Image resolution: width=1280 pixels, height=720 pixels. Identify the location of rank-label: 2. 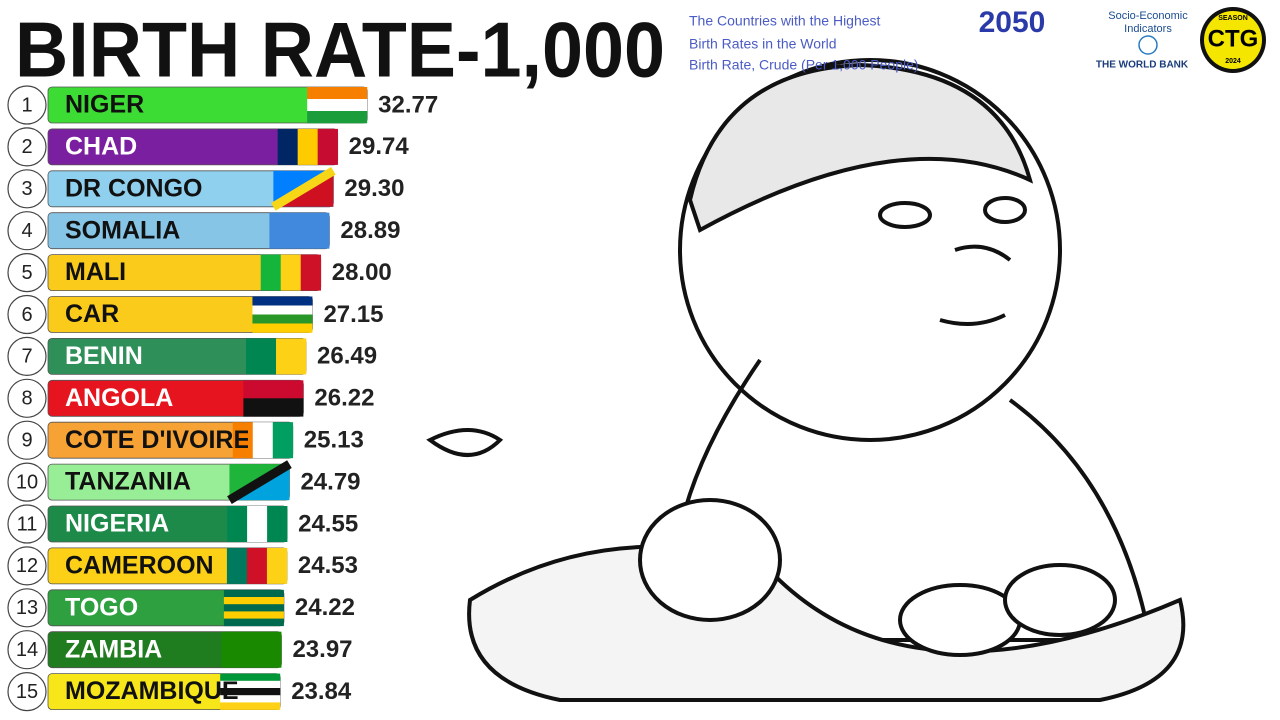
(26, 147).